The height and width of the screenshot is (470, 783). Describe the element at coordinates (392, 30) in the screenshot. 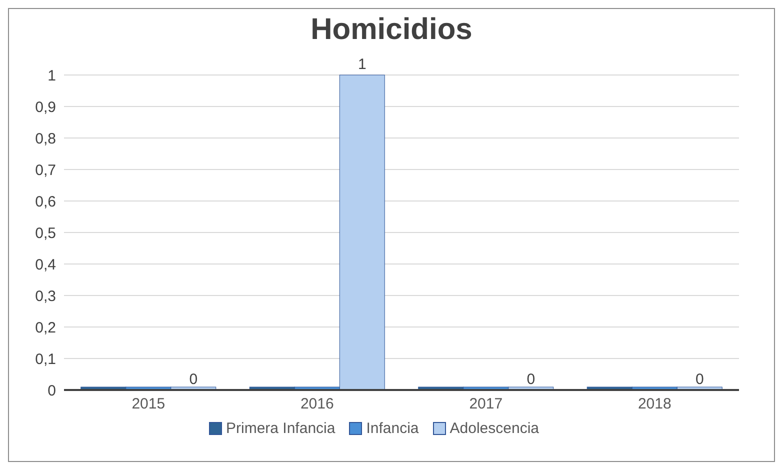

I see `chart-title: Homicidios` at that location.